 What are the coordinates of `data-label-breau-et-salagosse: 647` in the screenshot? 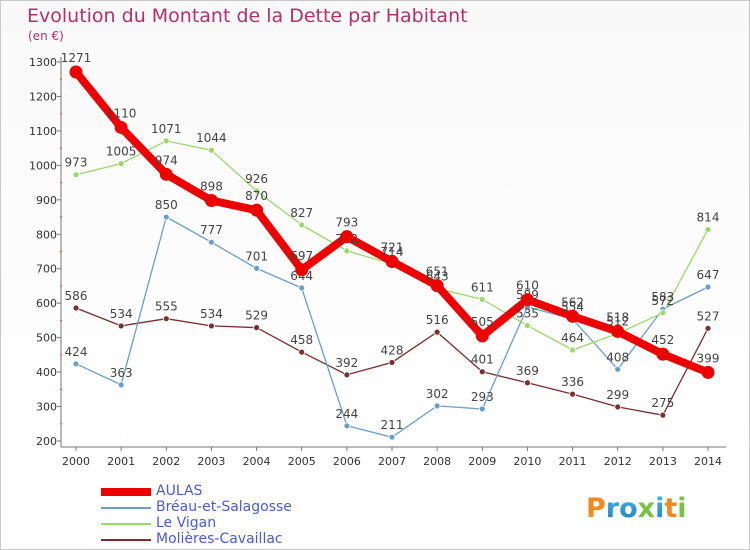 It's located at (708, 275).